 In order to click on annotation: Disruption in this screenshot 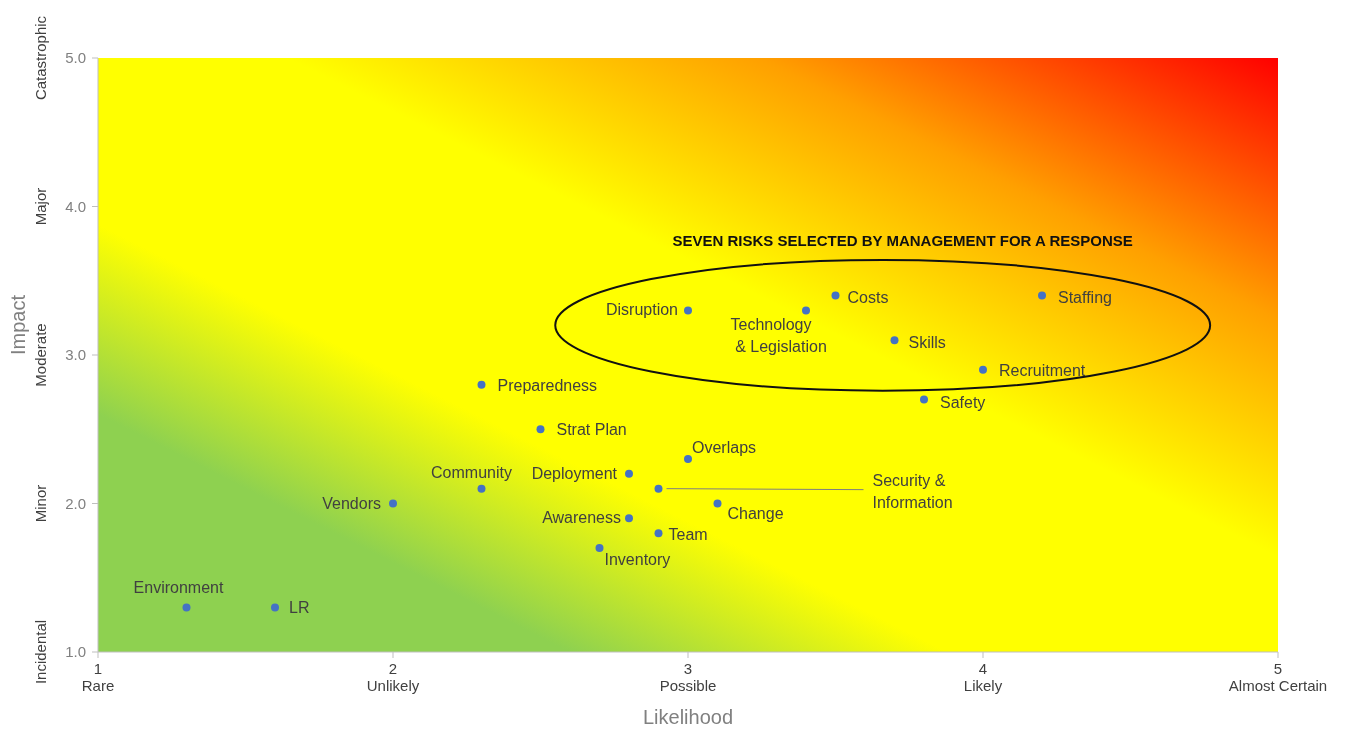, I will do `click(641, 310)`.